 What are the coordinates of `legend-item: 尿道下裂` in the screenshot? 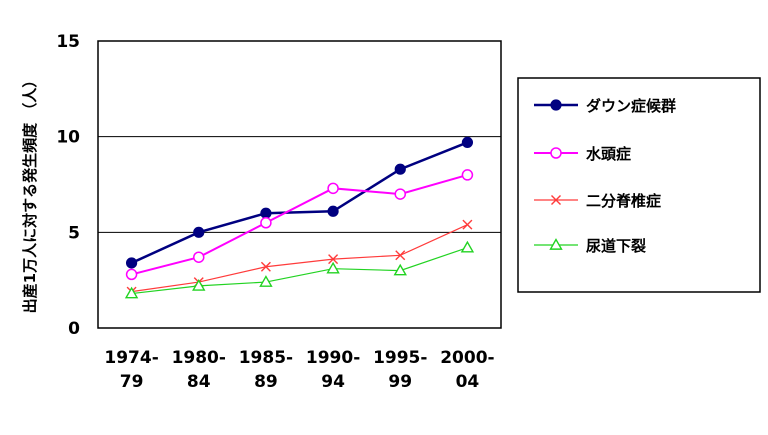 It's located at (590, 246).